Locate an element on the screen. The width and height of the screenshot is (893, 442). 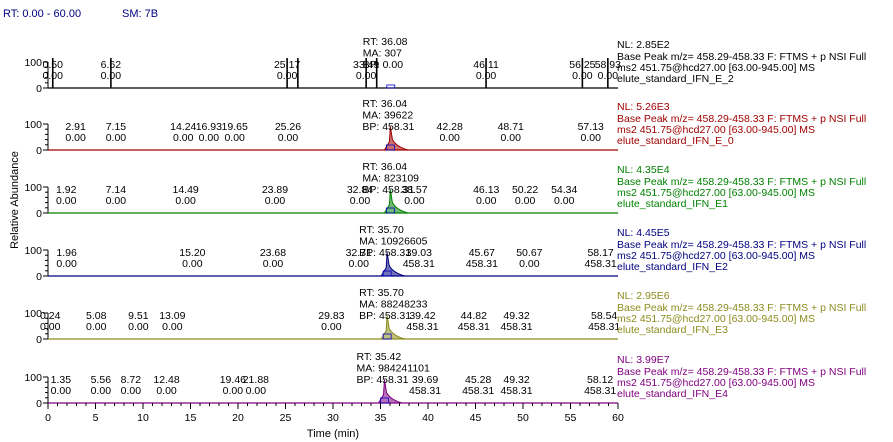
main-peak-label: MA: 88248233 is located at coordinates (393, 305).